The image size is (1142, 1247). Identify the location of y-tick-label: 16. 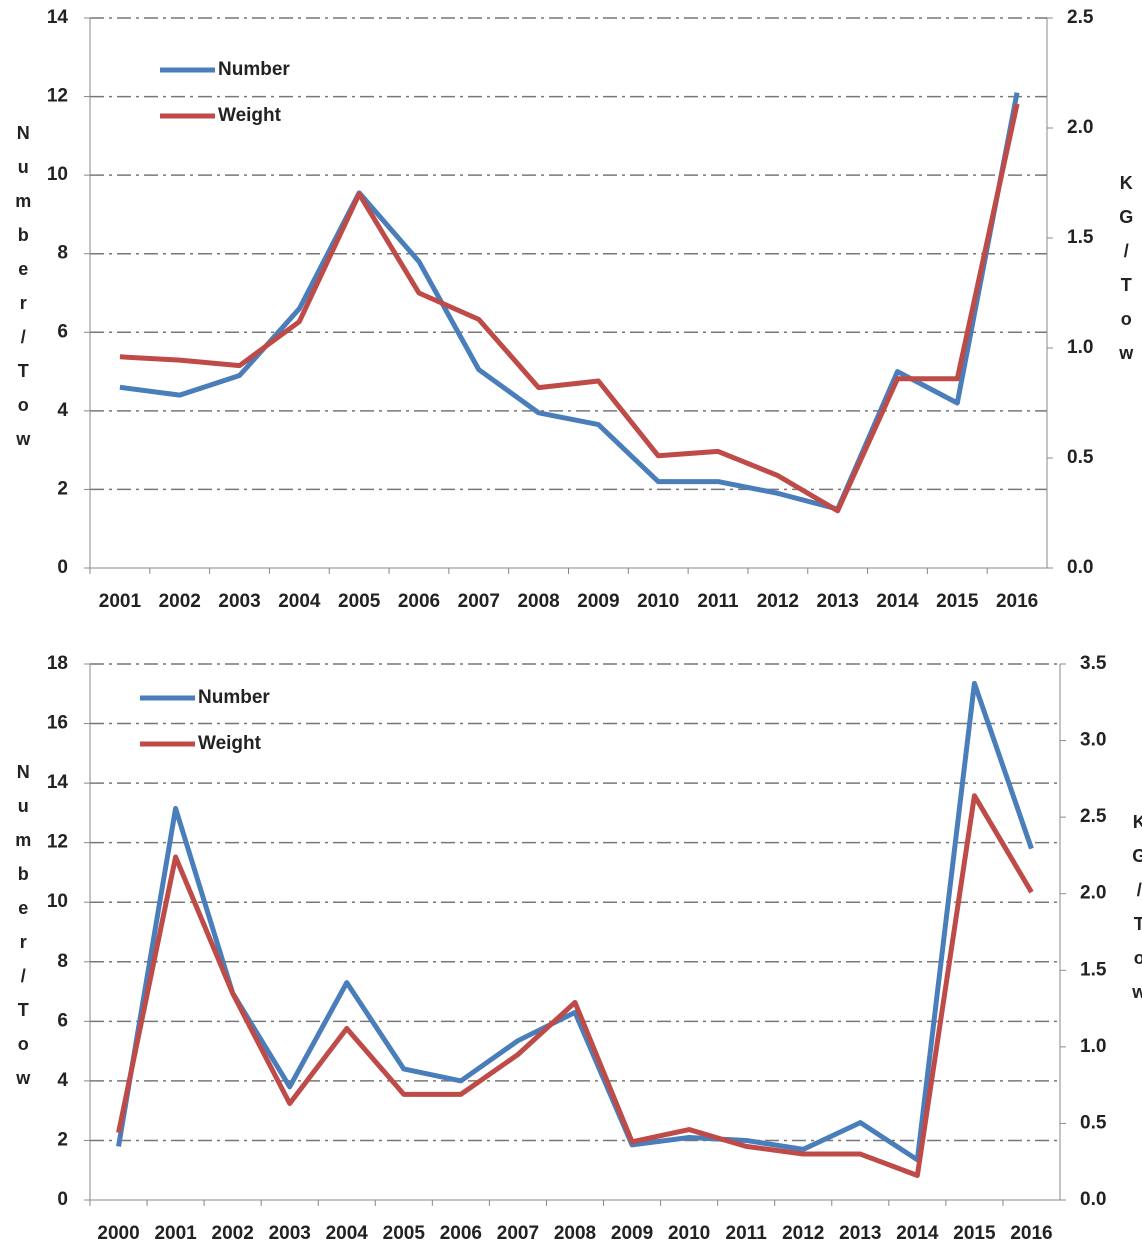
(57, 723).